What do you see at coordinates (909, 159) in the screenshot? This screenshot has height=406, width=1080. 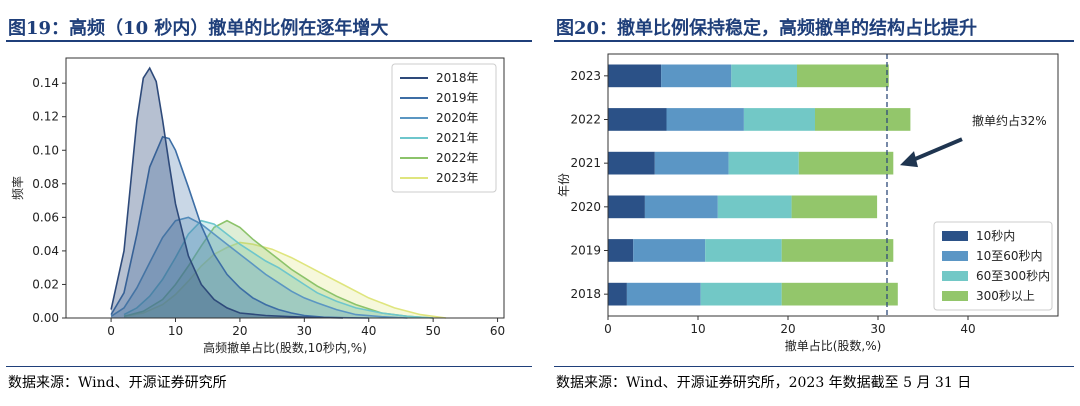 I see `annotation-arrow-head` at bounding box center [909, 159].